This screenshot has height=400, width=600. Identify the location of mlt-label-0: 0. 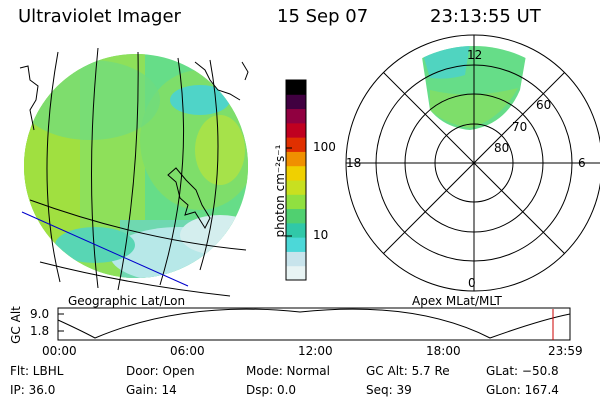
(472, 283).